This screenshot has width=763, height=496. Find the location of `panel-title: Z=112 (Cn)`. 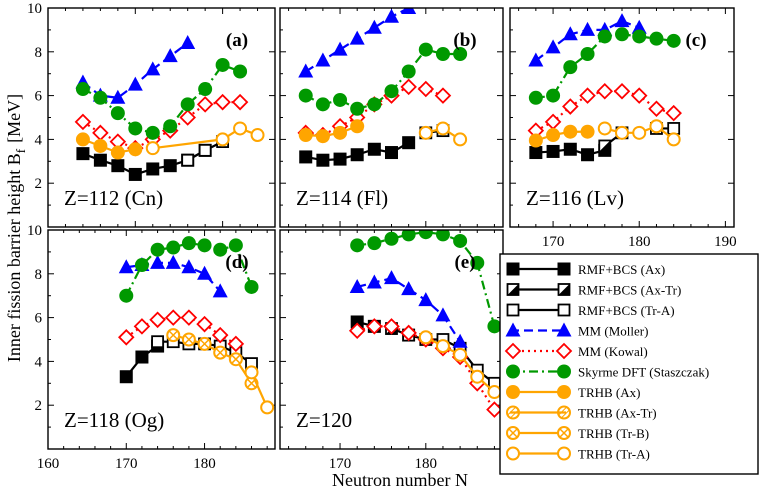

panel-title: Z=112 (Cn) is located at coordinates (113, 198).